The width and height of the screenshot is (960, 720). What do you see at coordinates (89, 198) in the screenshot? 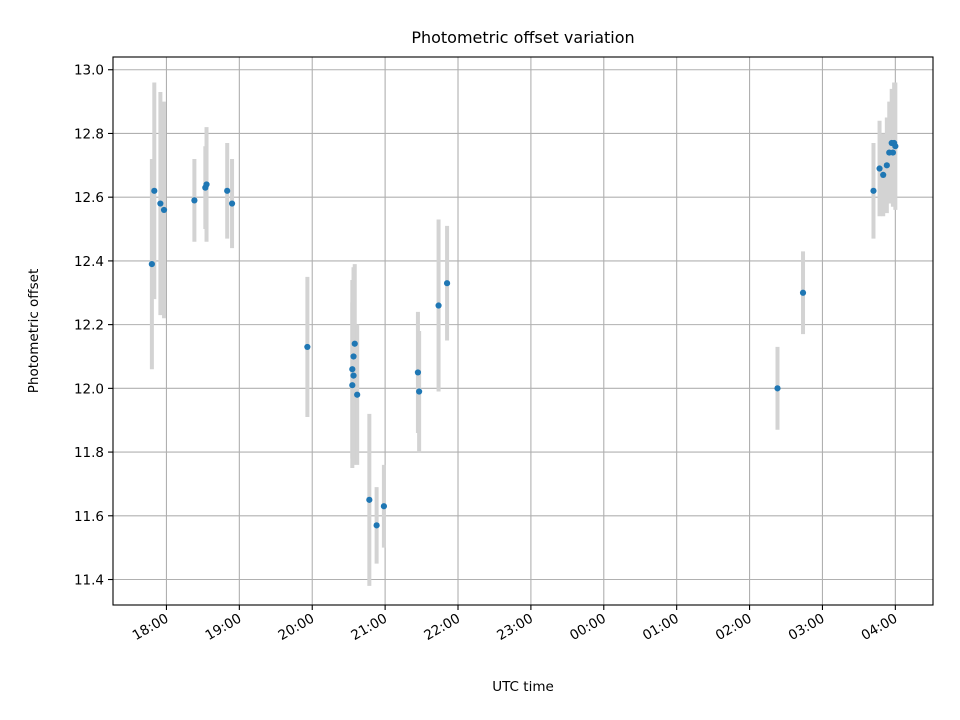
I see `y-tick-label: 12.6` at bounding box center [89, 198].